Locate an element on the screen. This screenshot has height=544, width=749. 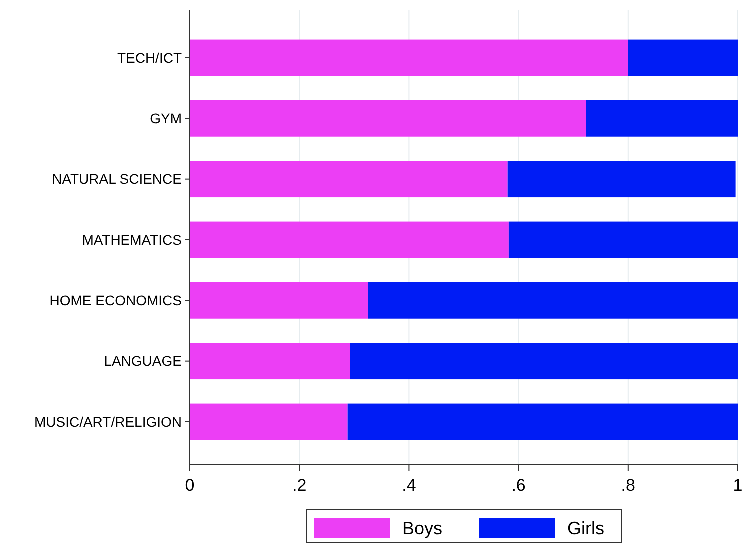
y-tick-label: LANGUAGE is located at coordinates (143, 361).